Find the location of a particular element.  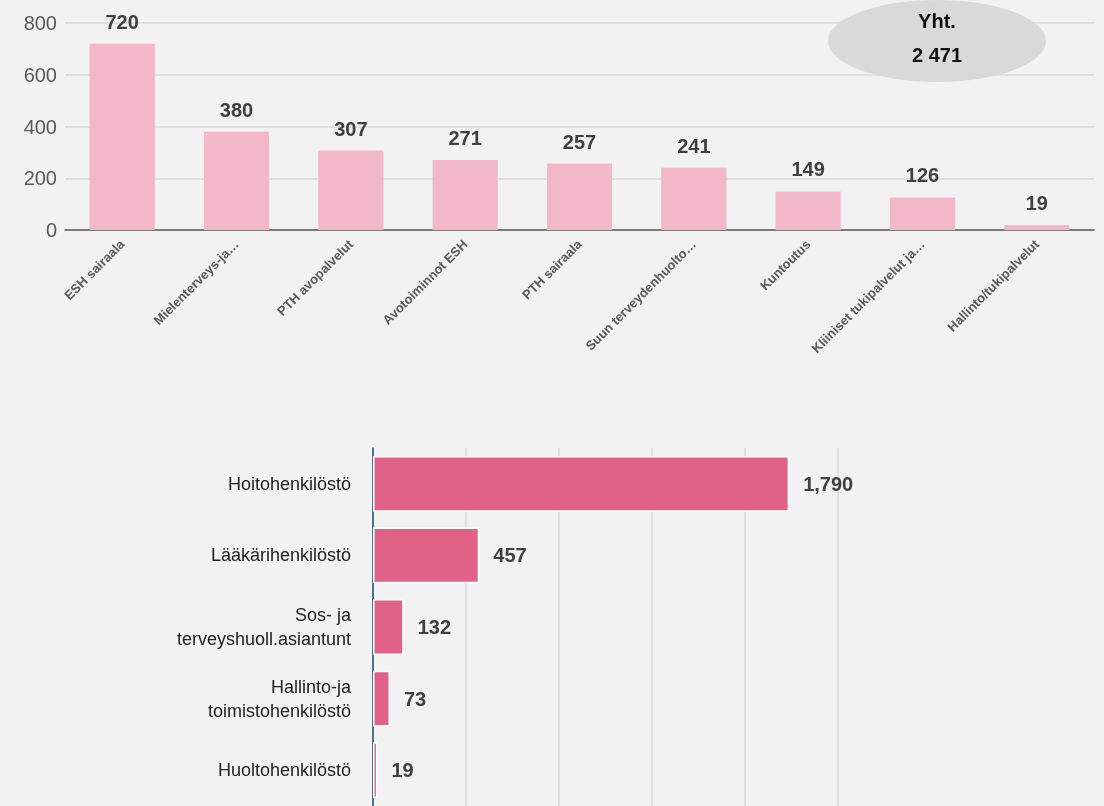

data-label: 457 is located at coordinates (510, 555).